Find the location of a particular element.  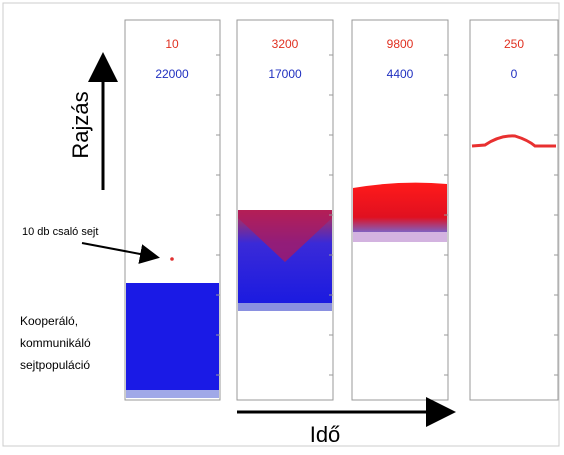

cheater-arrow is located at coordinates (120, 253).